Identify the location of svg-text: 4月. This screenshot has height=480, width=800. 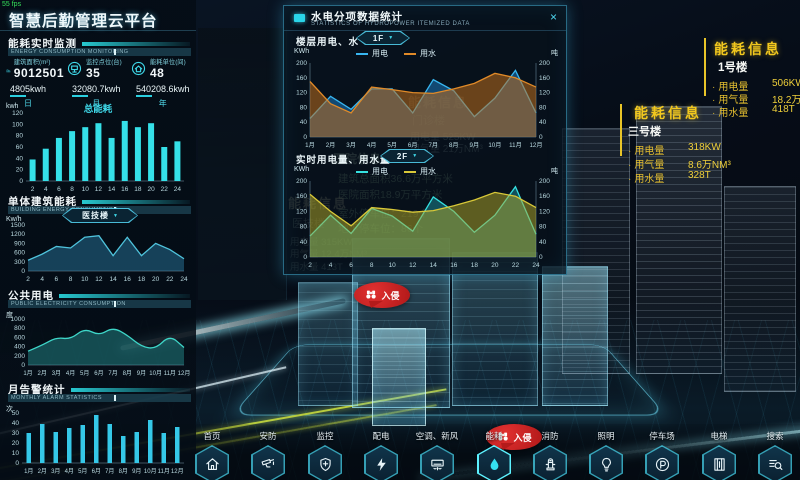
(69, 471).